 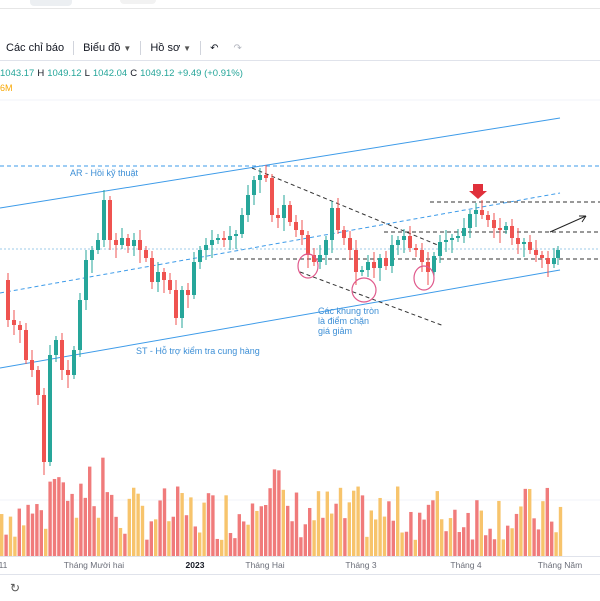 I want to click on chart-menu-button: Biểu đồ ▼, so click(x=107, y=48).